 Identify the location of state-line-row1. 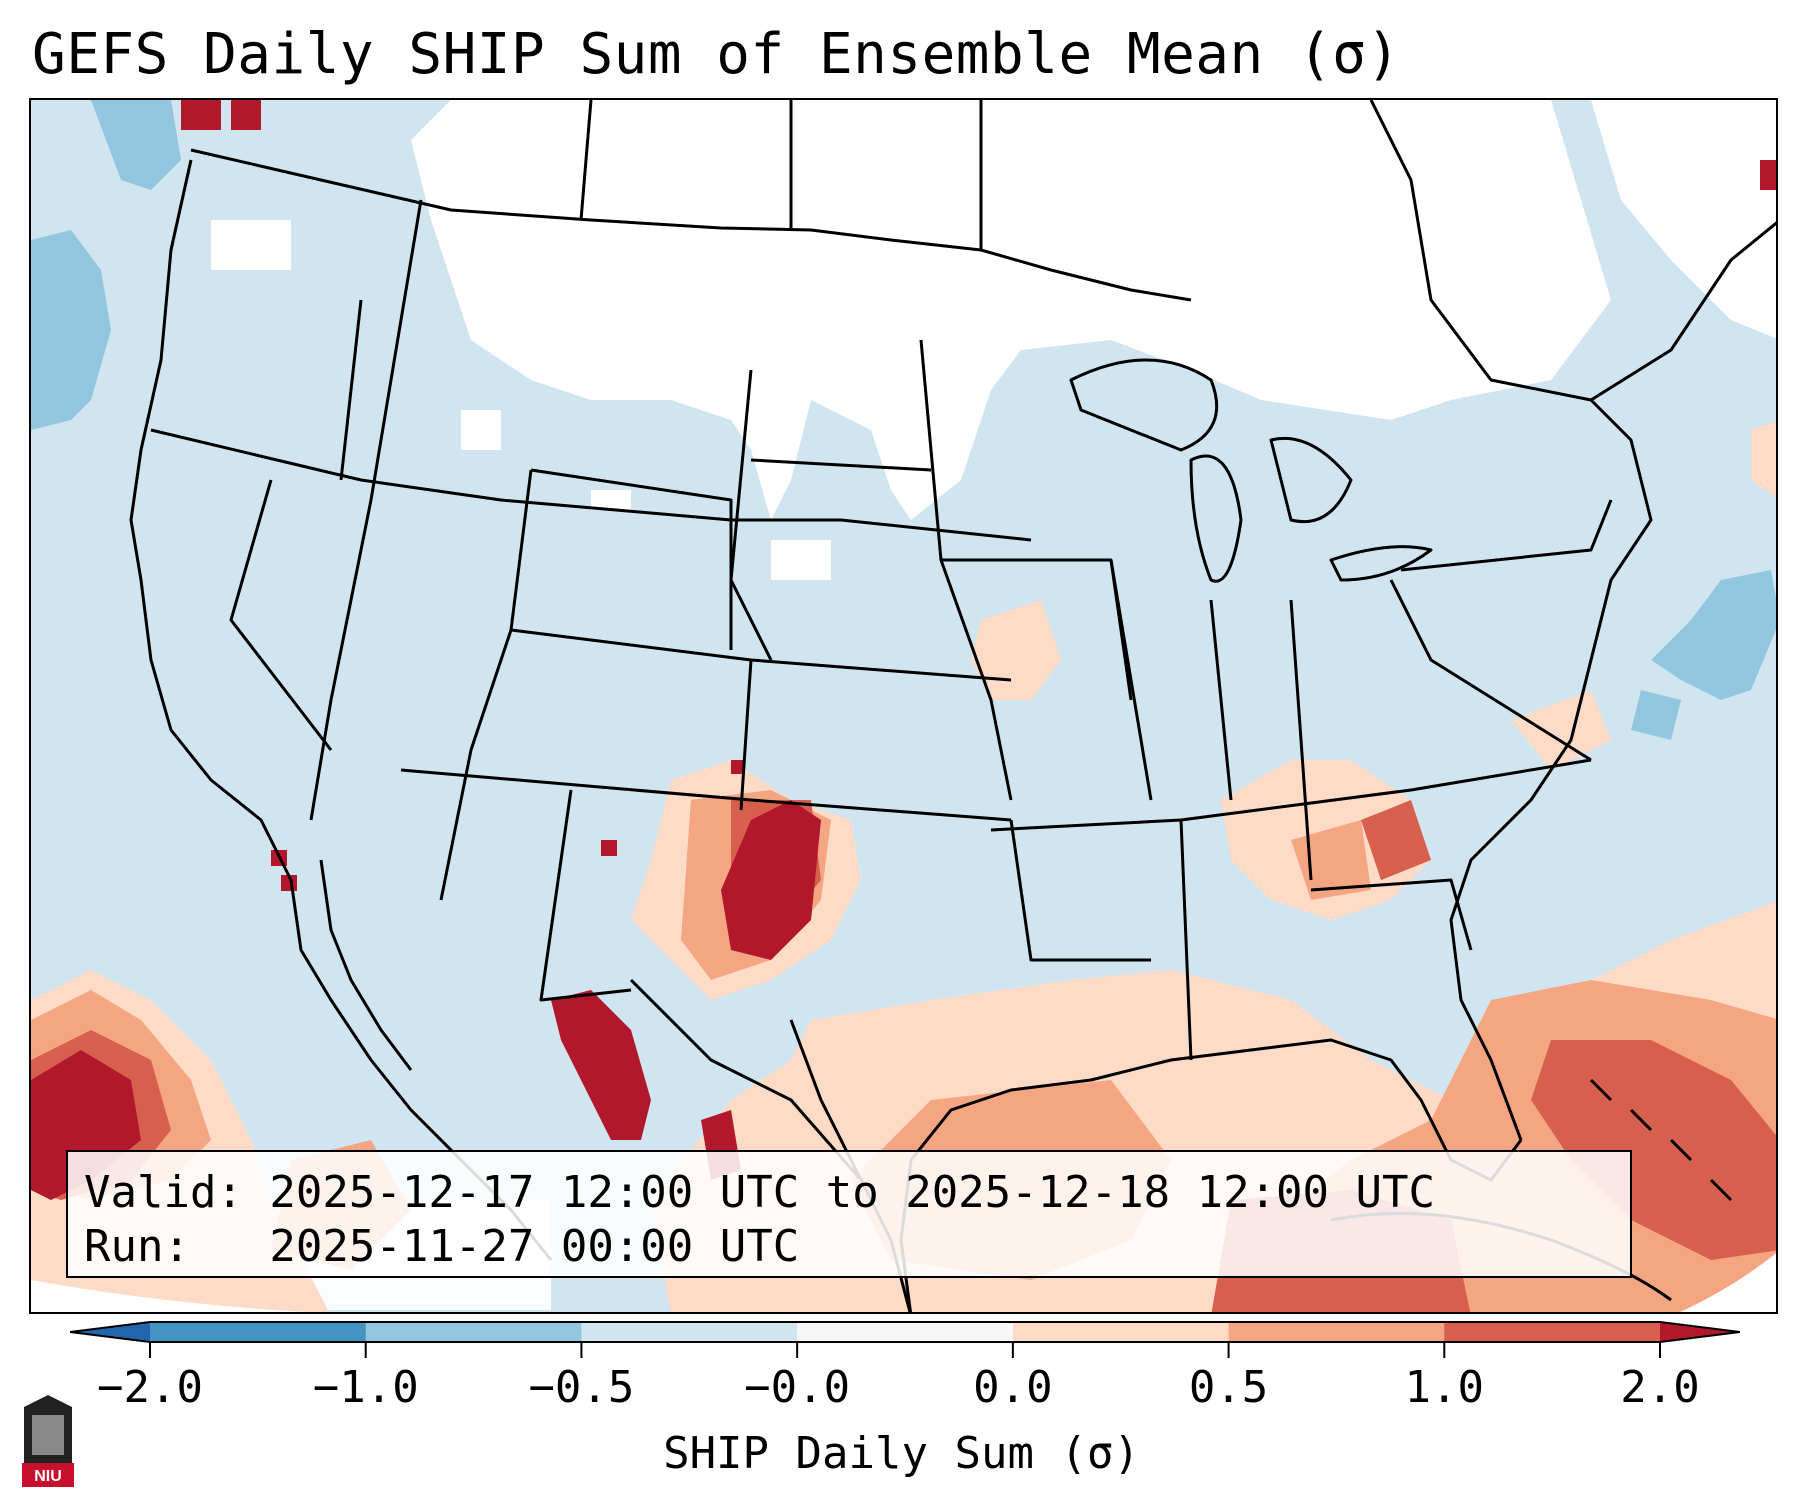
(591, 485).